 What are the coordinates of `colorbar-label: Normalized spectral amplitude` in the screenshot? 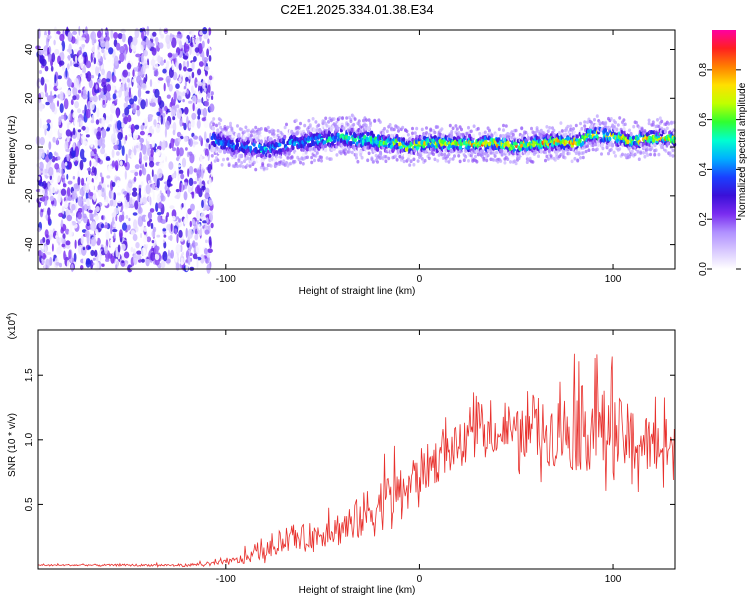 It's located at (742, 149).